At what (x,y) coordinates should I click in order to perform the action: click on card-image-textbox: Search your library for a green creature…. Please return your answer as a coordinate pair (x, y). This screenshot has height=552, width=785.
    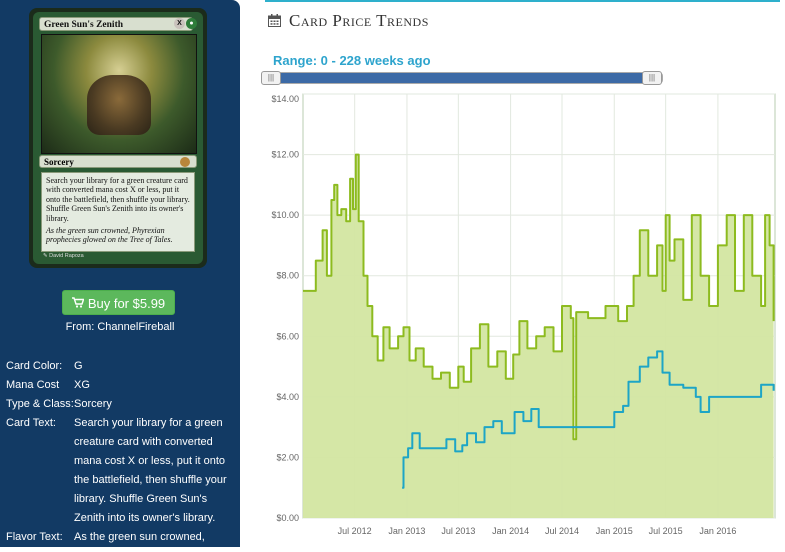
    Looking at the image, I should click on (118, 212).